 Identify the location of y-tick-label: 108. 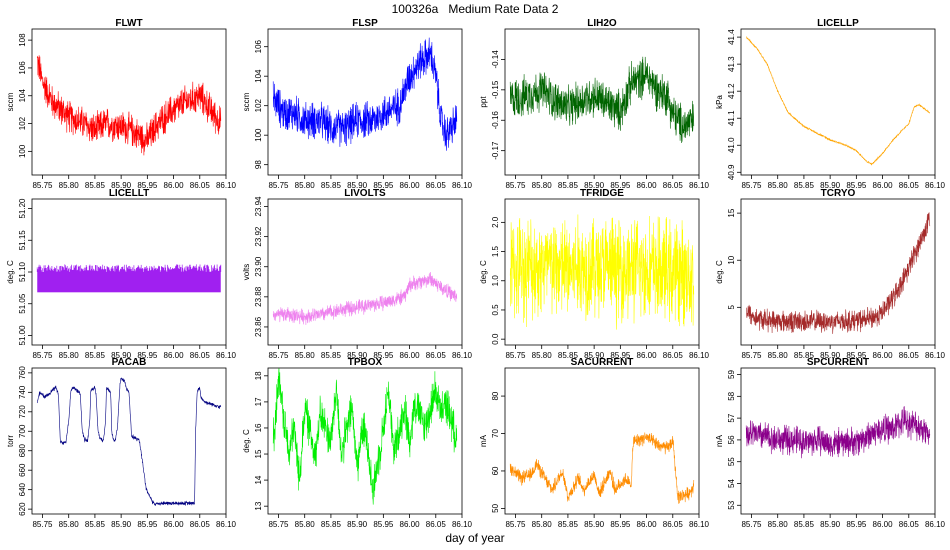
(22, 40).